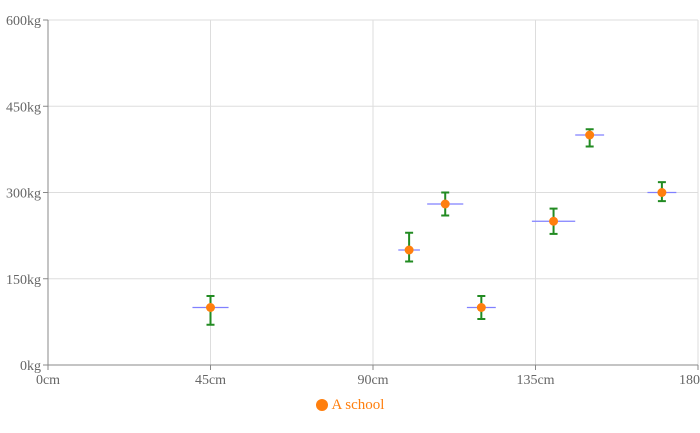  What do you see at coordinates (23, 21) in the screenshot?
I see `y-tick-label: 600kg` at bounding box center [23, 21].